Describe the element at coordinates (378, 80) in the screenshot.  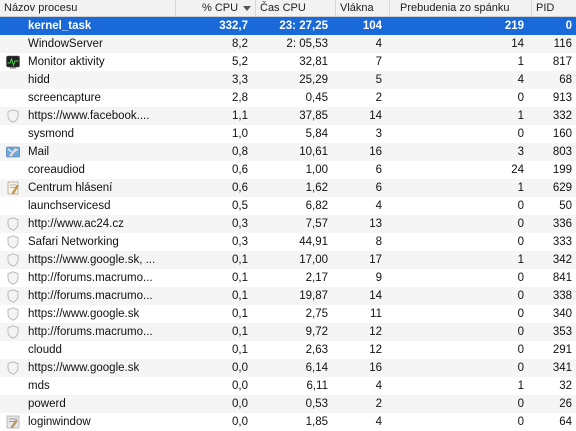
I see `threads-cell: 5` at that location.